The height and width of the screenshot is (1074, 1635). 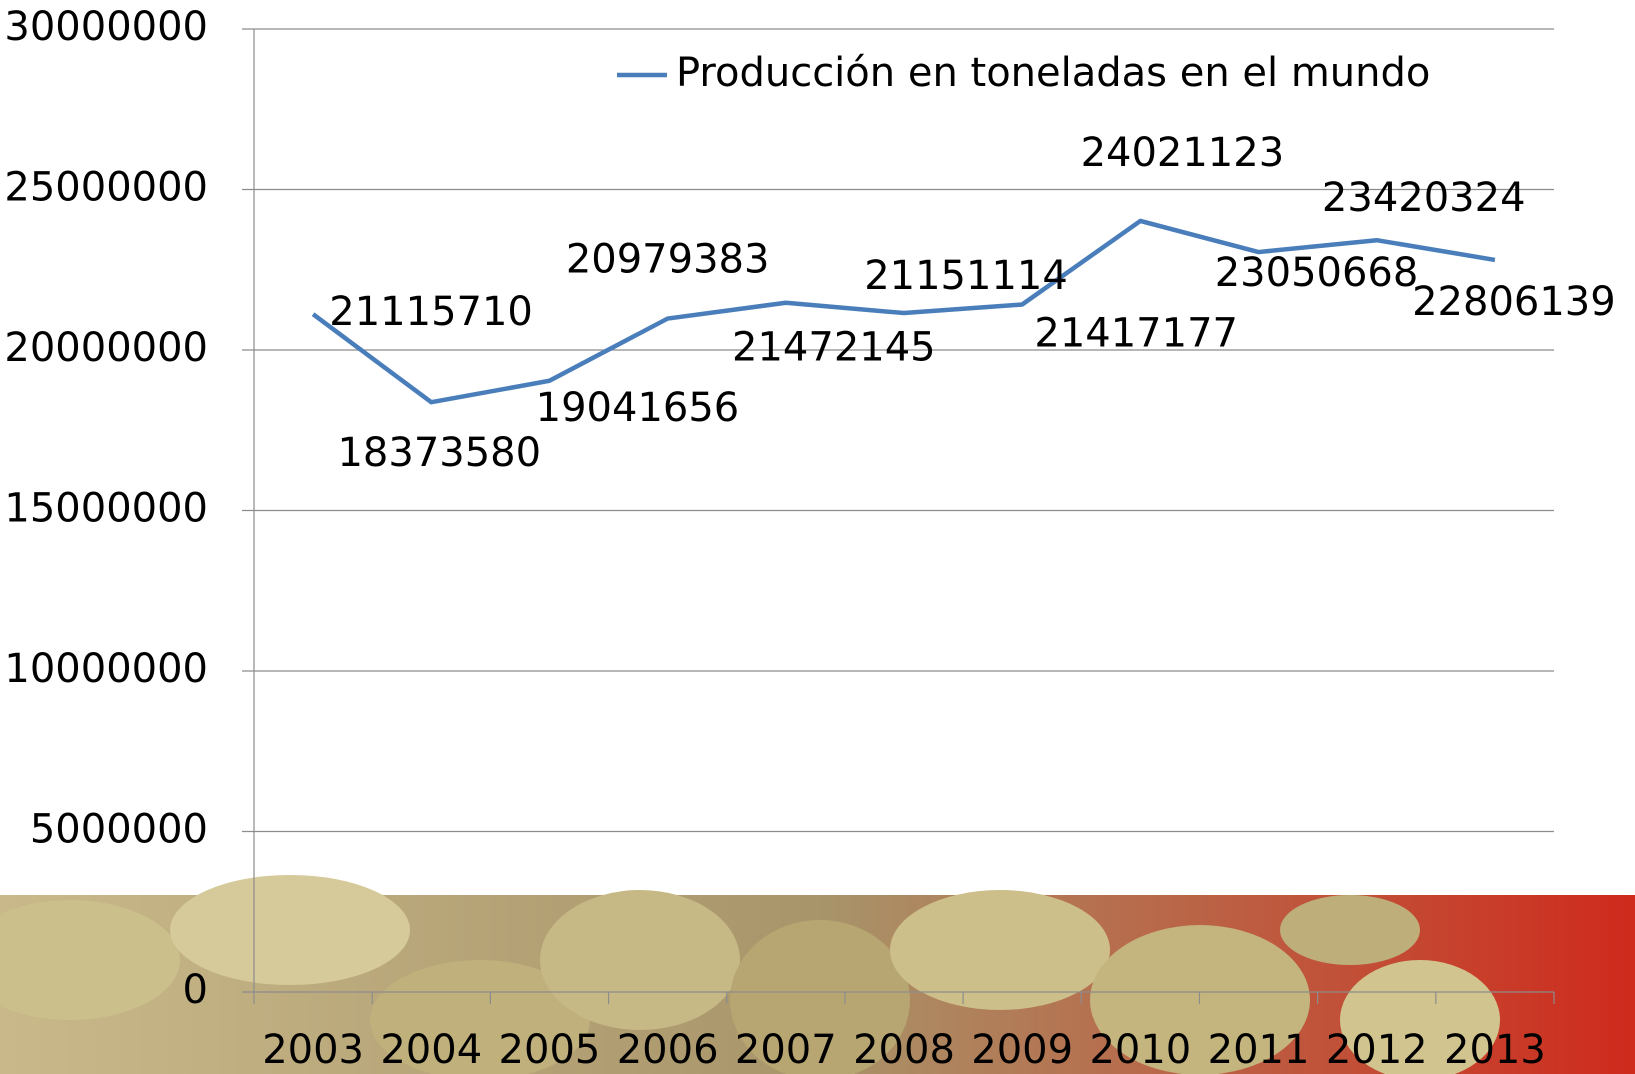 What do you see at coordinates (431, 312) in the screenshot?
I see `data-label: 21115710` at bounding box center [431, 312].